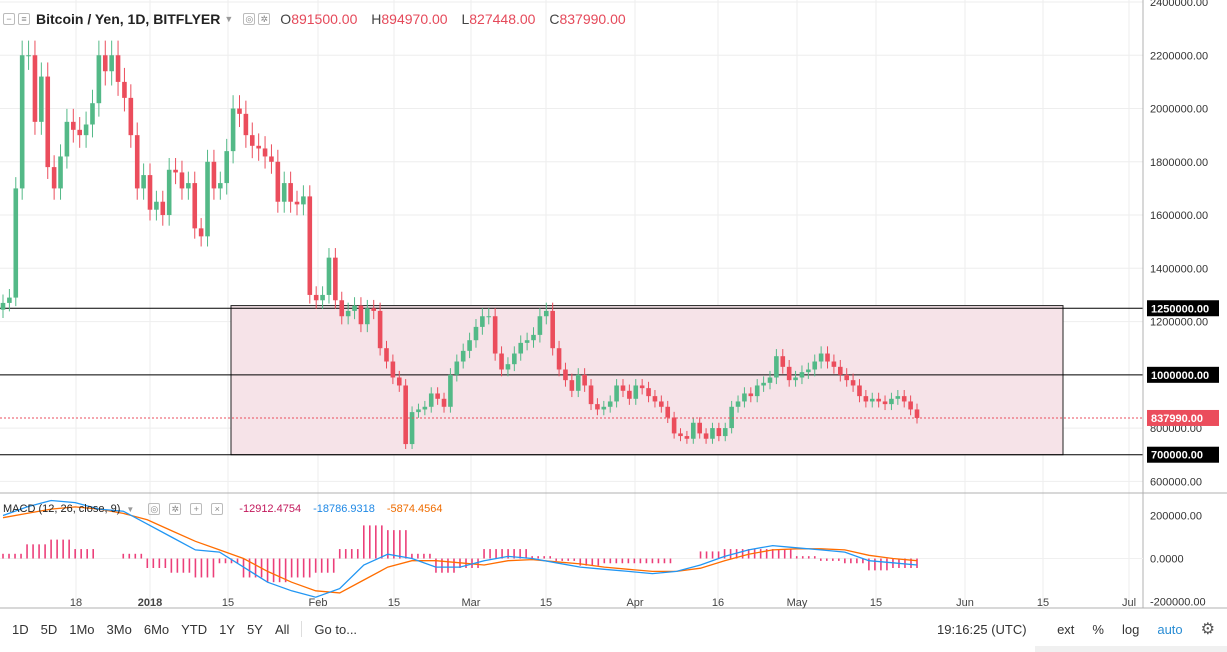 Image resolution: width=1227 pixels, height=652 pixels. Describe the element at coordinates (227, 629) in the screenshot. I see `range-1y: 1Y` at that location.